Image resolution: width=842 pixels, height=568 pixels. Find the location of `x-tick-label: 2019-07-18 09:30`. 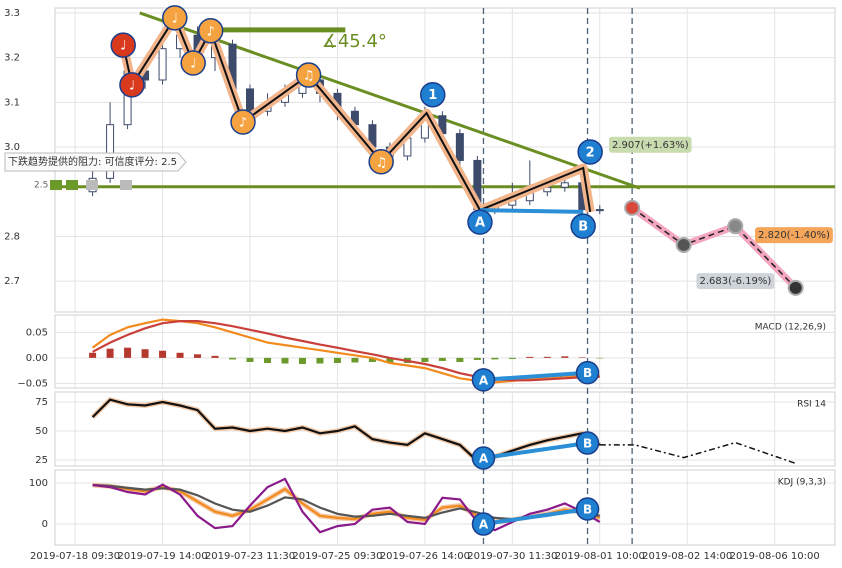

x-tick-label: 2019-07-18 09:30 is located at coordinates (75, 556).